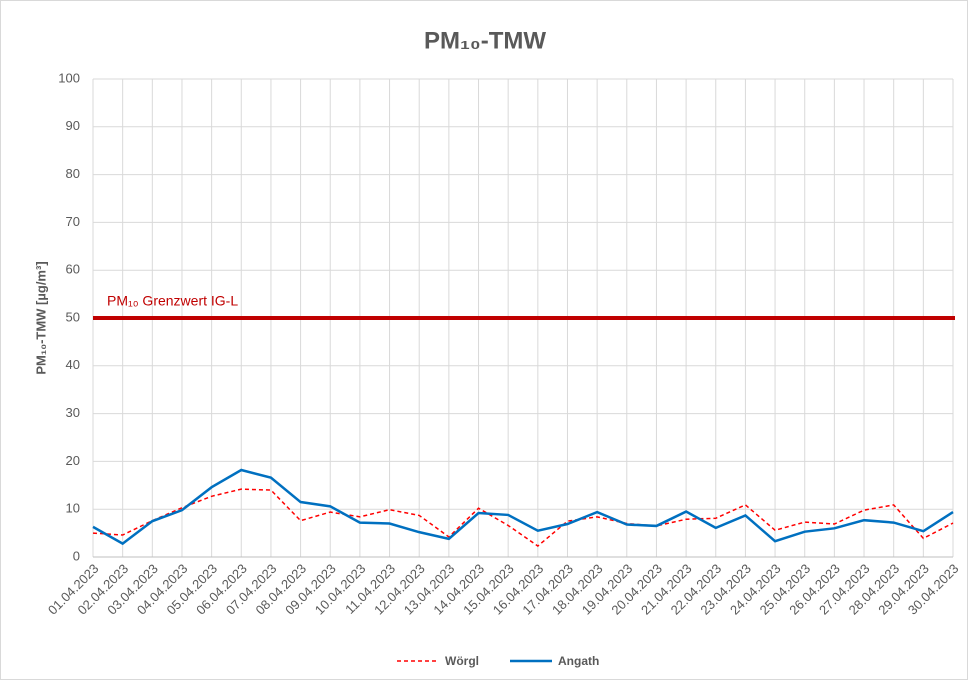  I want to click on y-tick-label: 80, so click(73, 173).